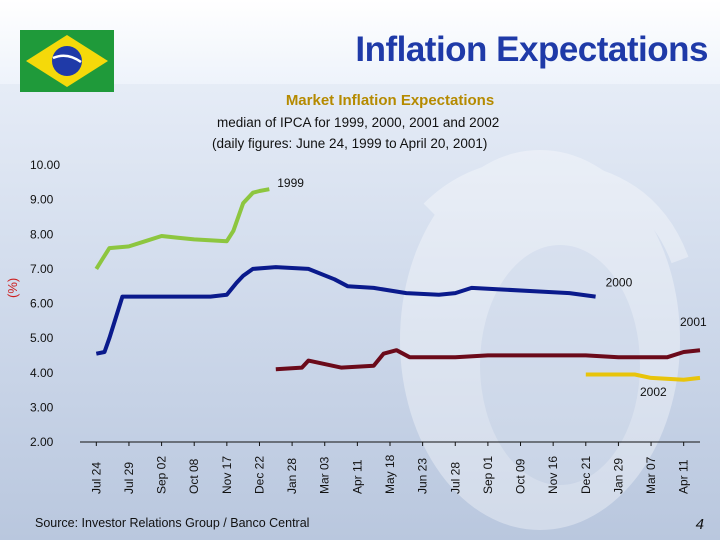 This screenshot has width=720, height=540. What do you see at coordinates (182, 228) in the screenshot?
I see `series-line-1999` at bounding box center [182, 228].